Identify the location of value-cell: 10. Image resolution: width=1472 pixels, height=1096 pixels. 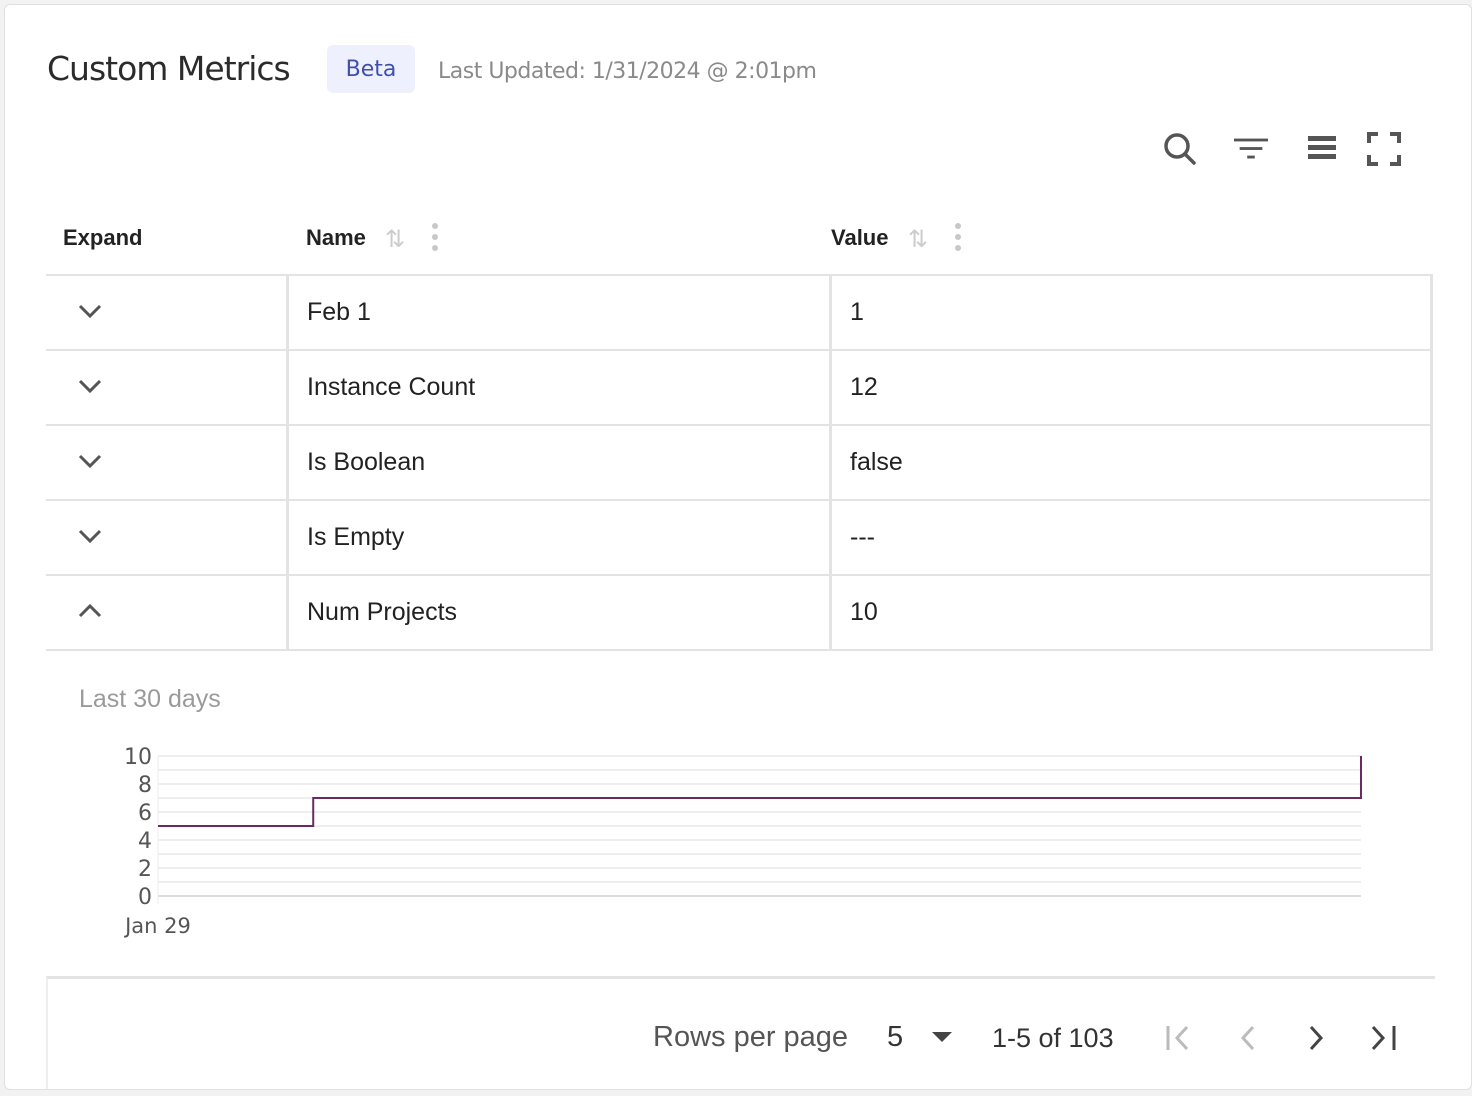
(1131, 612).